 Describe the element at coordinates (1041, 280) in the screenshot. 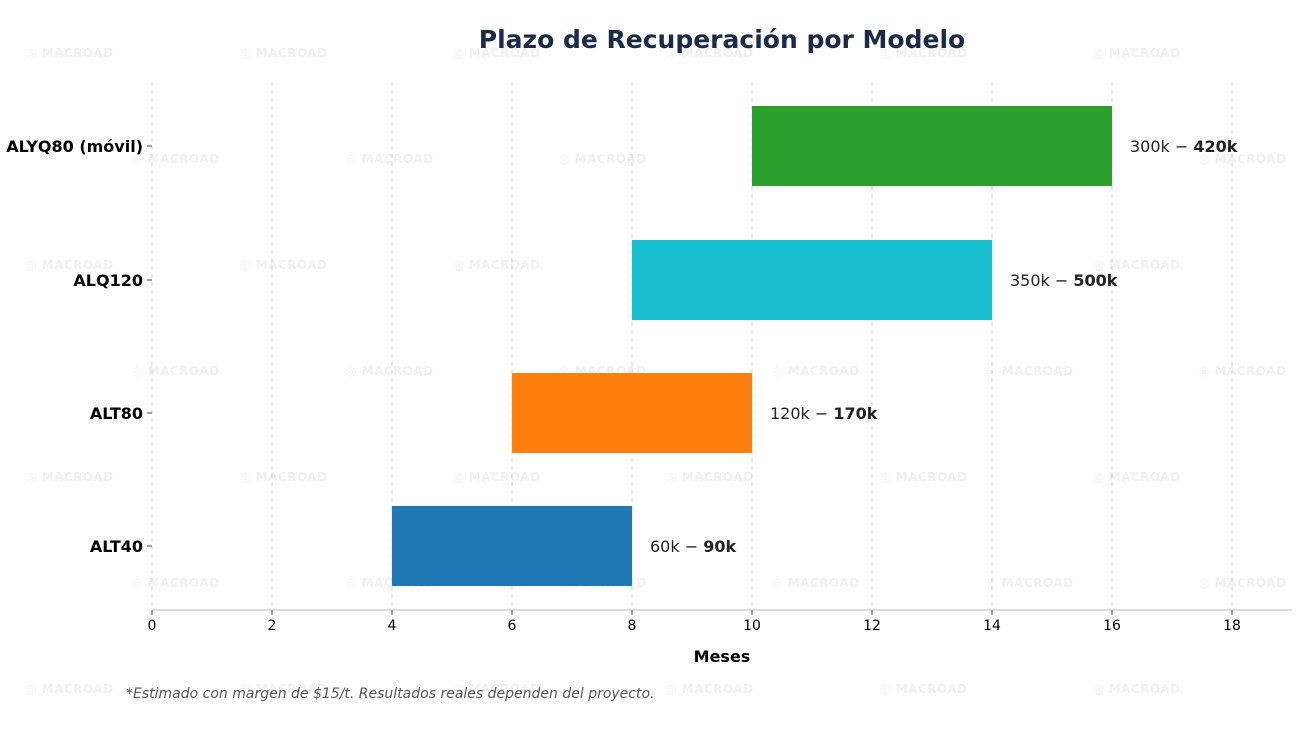

I see `bar-value-range-start: 350k −` at that location.